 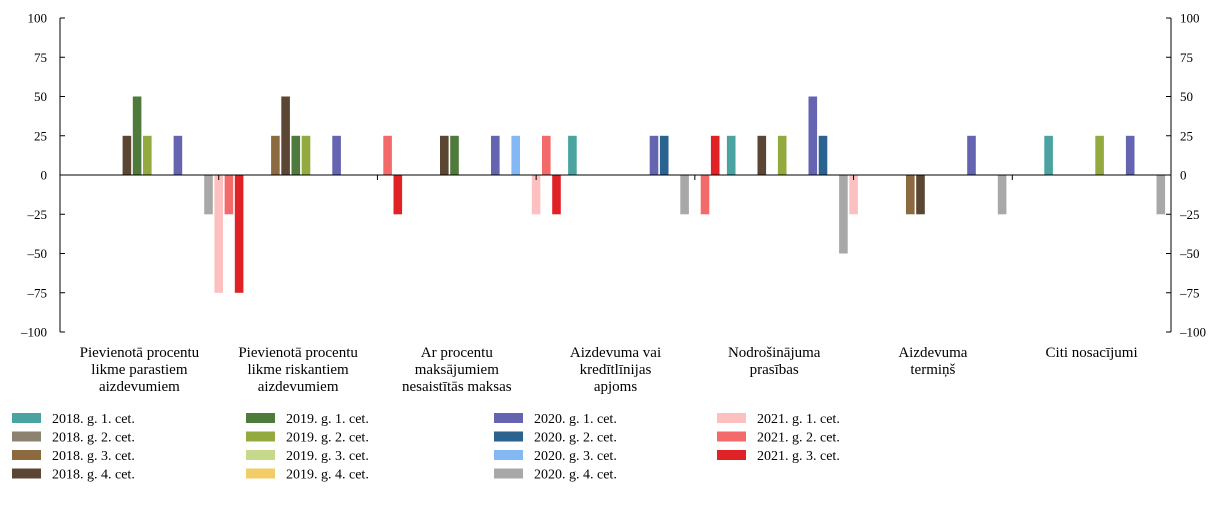 I want to click on legend-label: 2018. g. 4. cet., so click(x=93, y=475).